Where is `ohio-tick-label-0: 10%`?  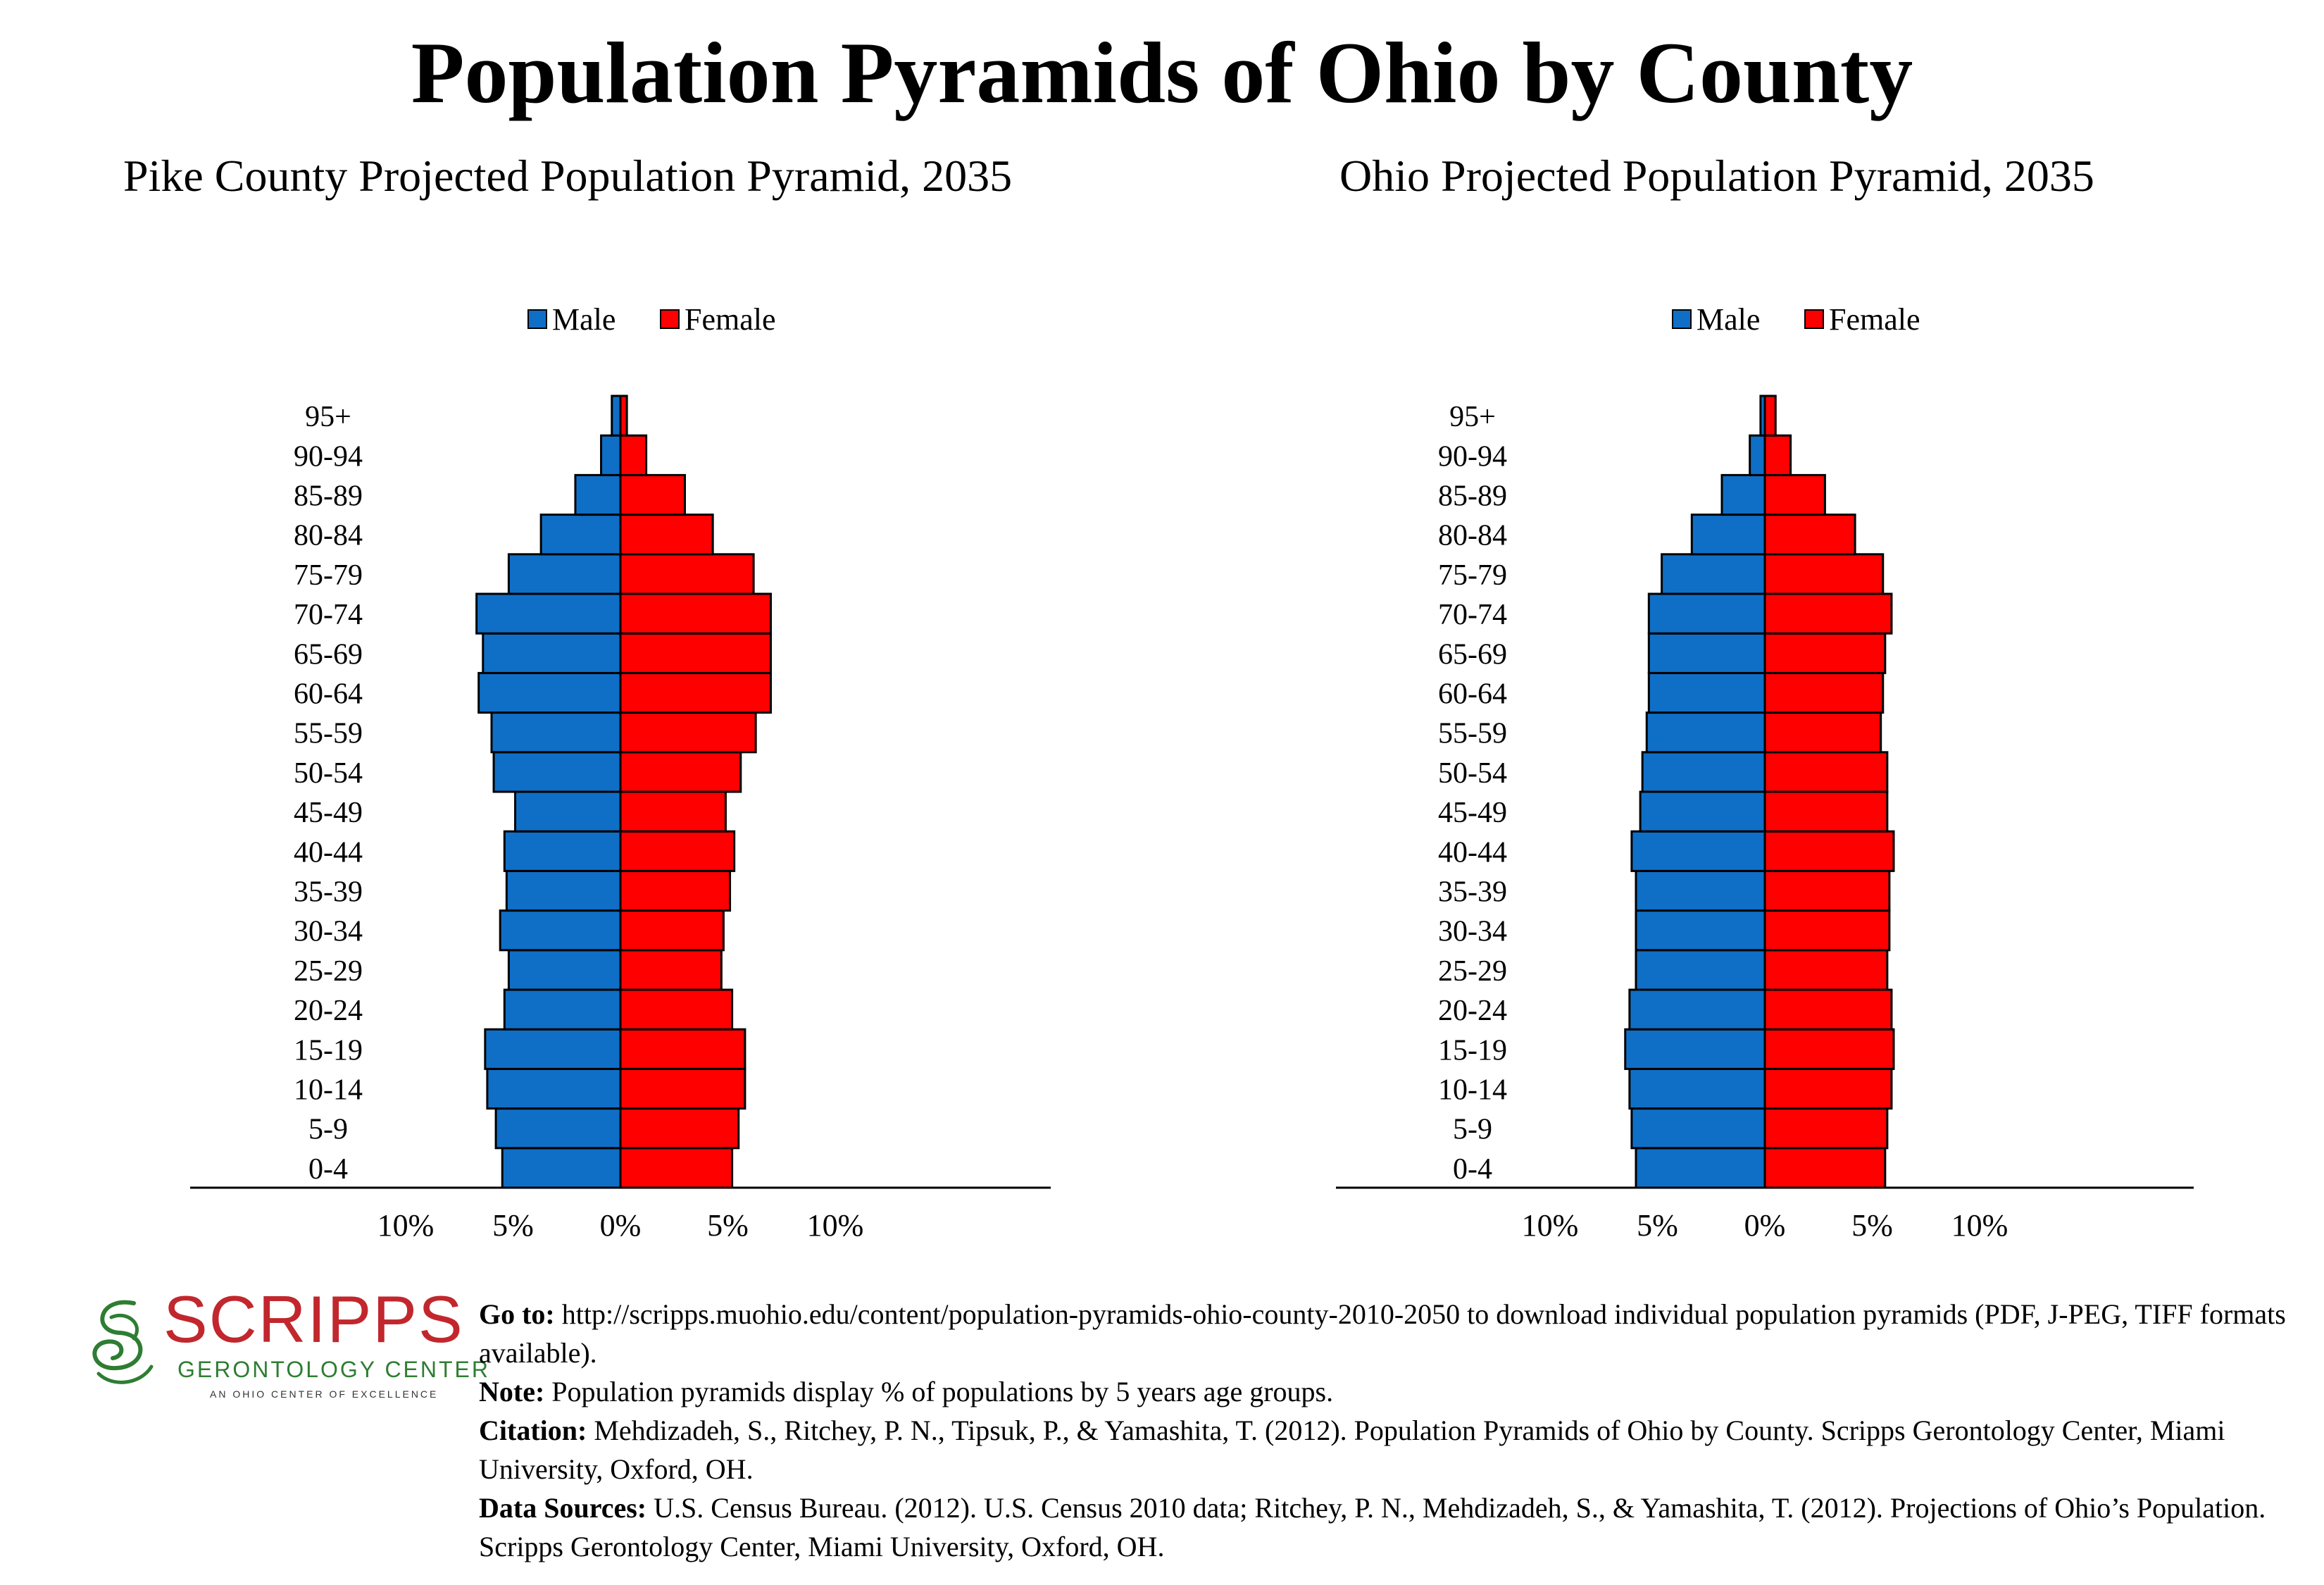
ohio-tick-label-0: 10% is located at coordinates (1550, 1225).